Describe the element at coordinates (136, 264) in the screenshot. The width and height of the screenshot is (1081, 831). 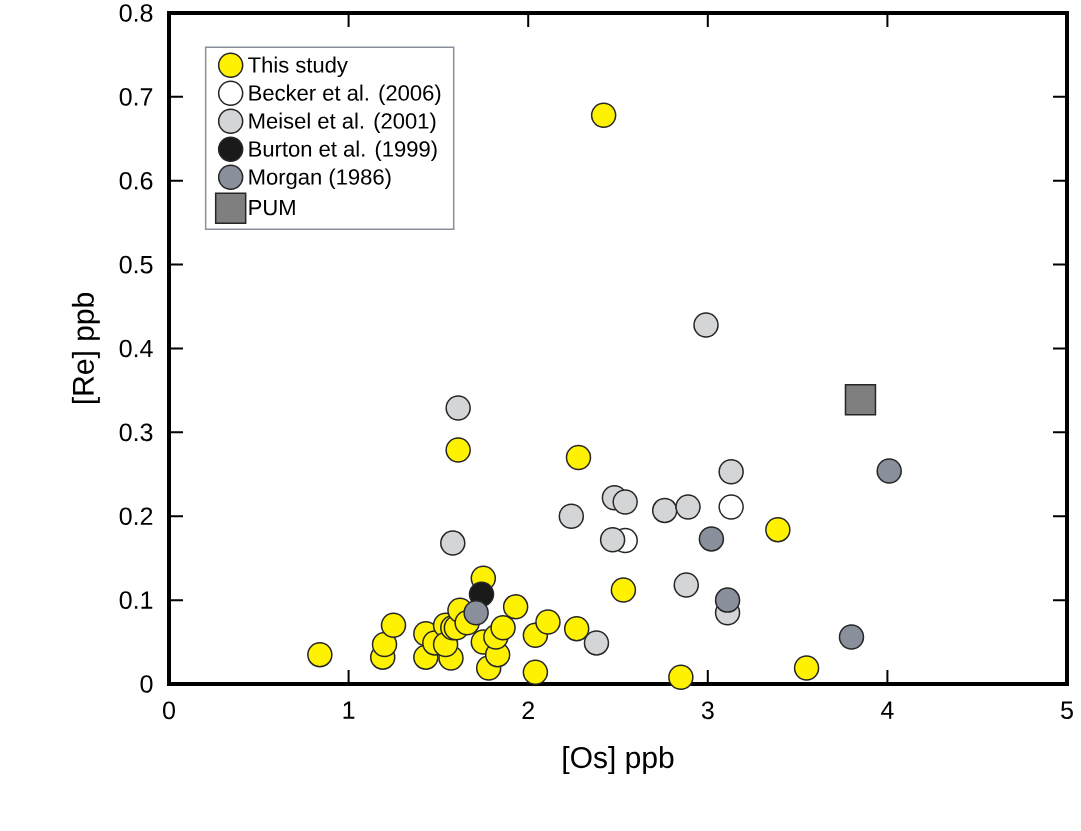
I see `y-tick-label: 0.5` at that location.